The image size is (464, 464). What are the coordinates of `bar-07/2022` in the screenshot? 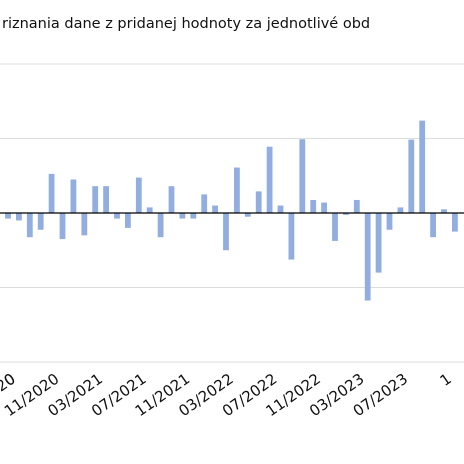 It's located at (280, 209).